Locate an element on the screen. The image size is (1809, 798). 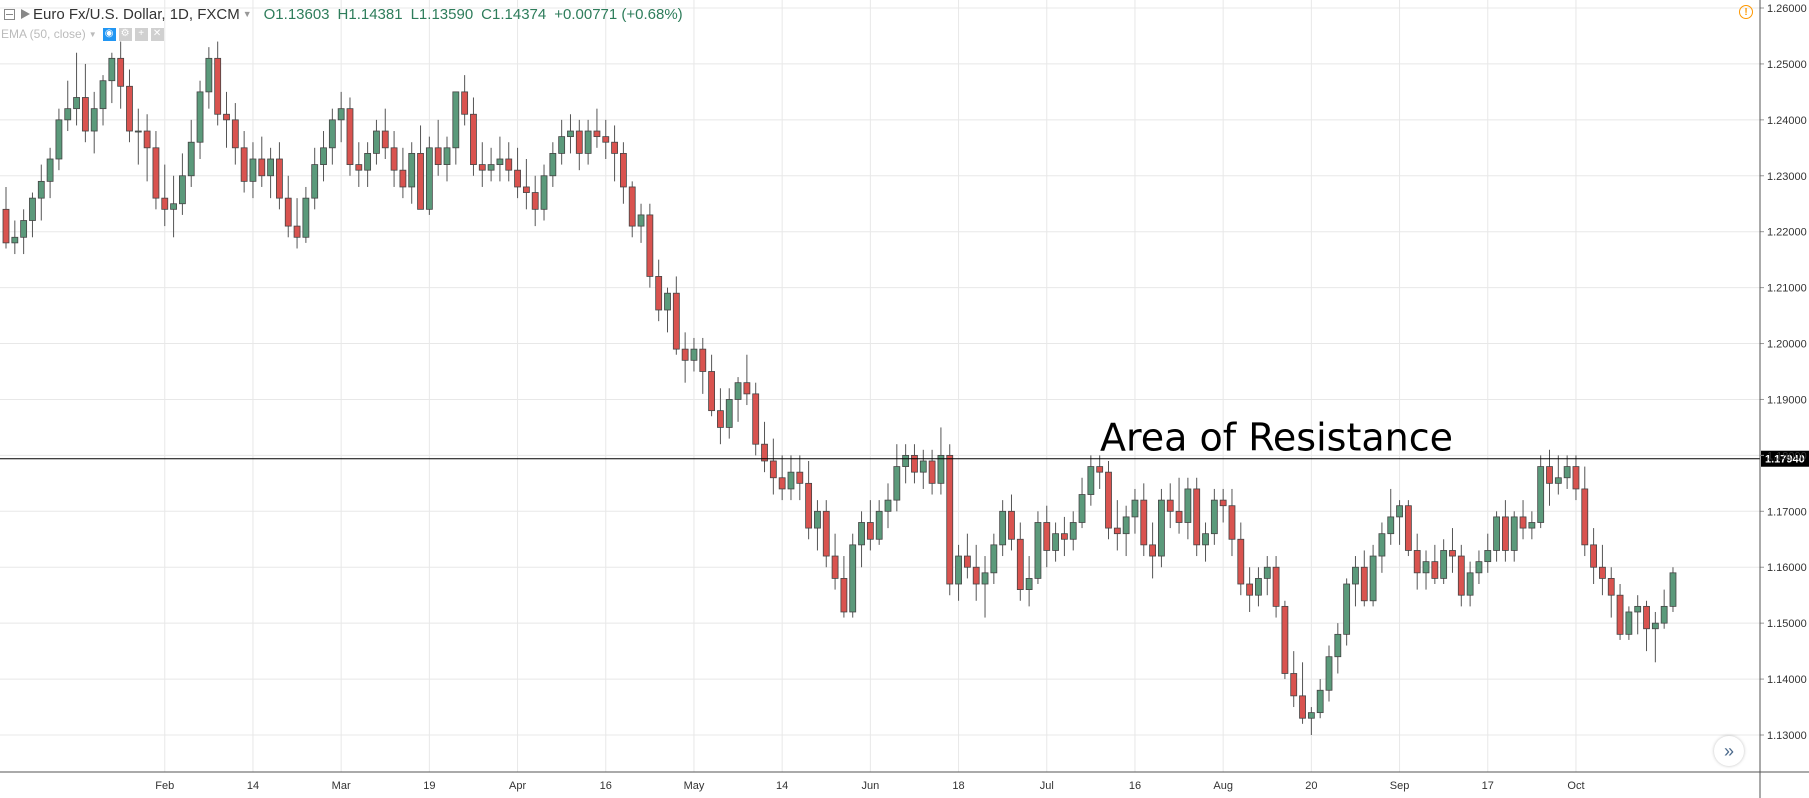
y-tick-label: 1.17000 is located at coordinates (1787, 512).